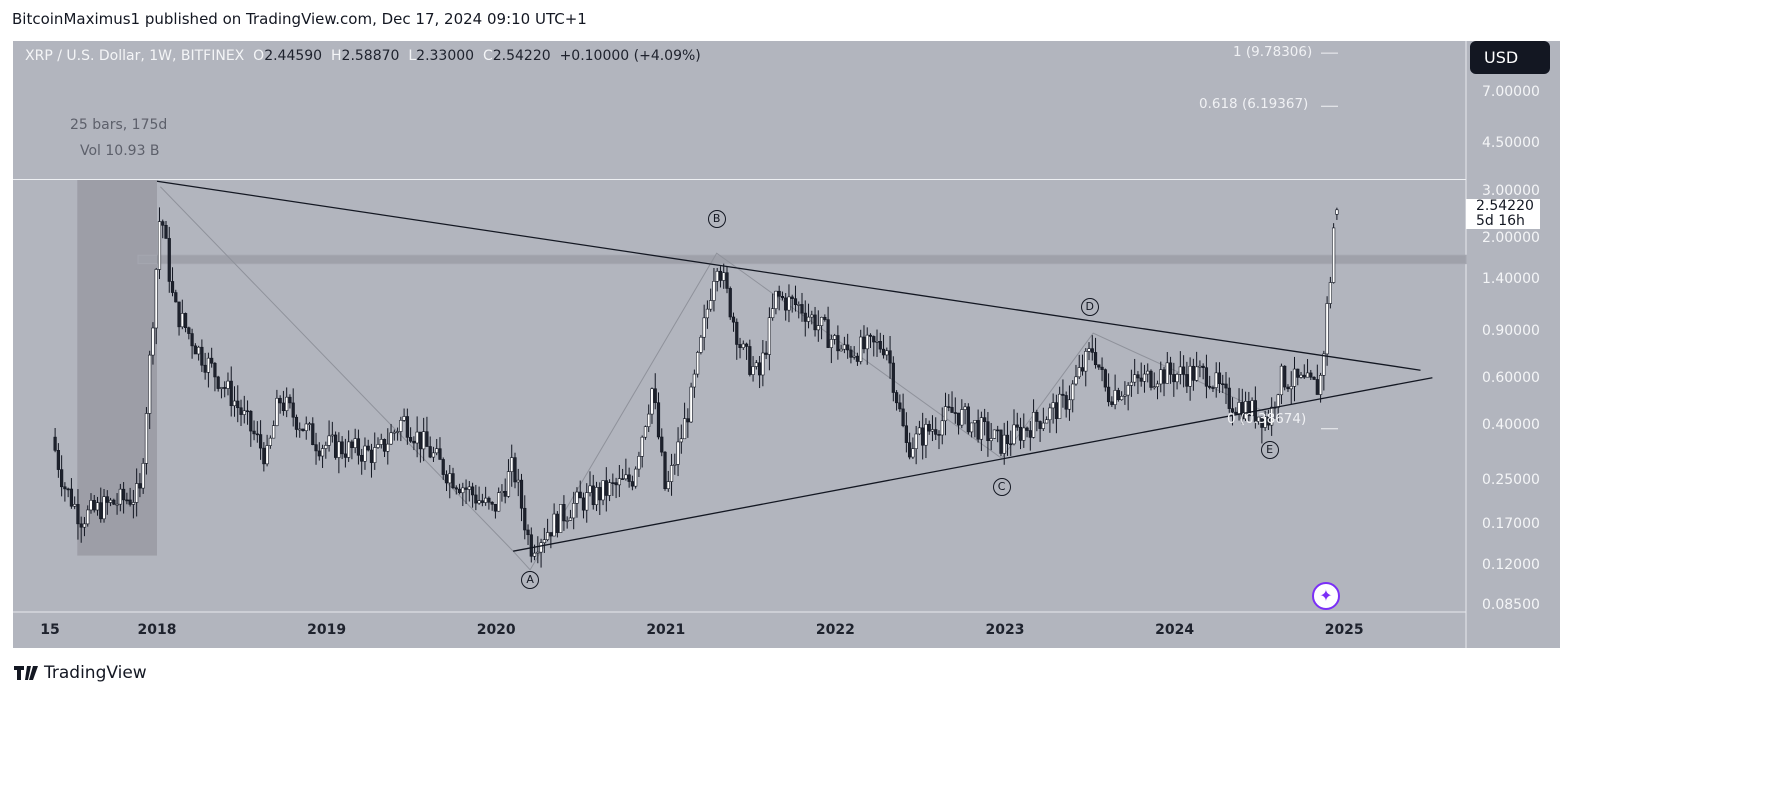  I want to click on low-value: 2.33000, so click(445, 56).